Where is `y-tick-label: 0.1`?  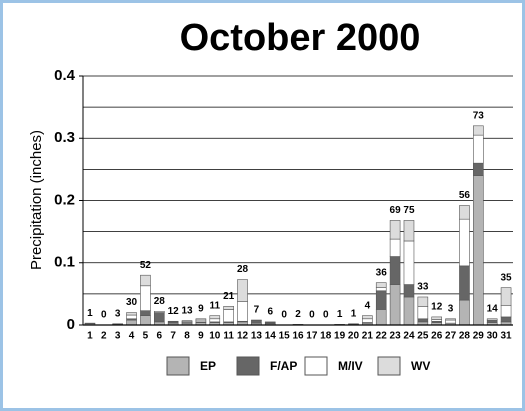 y-tick-label: 0.1 is located at coordinates (64, 262).